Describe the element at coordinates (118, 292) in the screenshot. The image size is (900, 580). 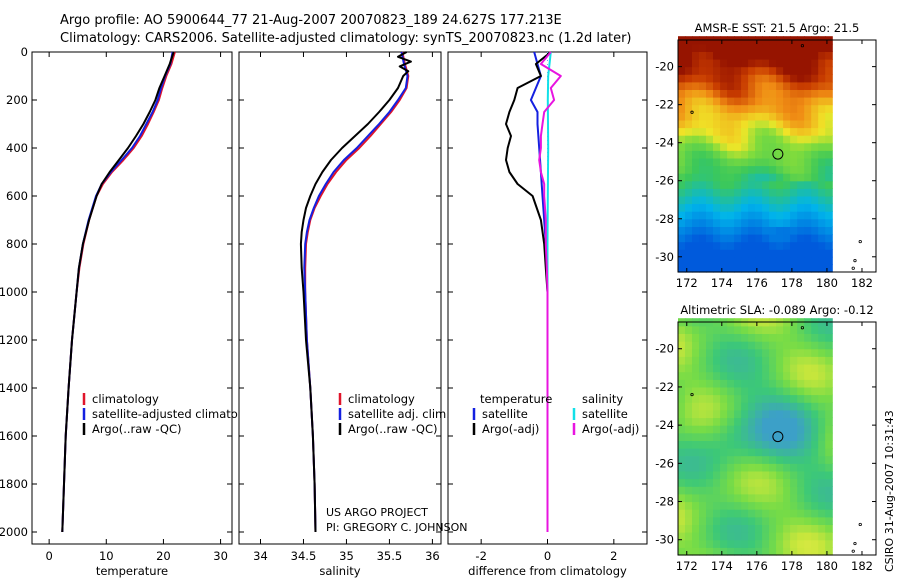
I see `series-line-argo-raw-qc` at that location.